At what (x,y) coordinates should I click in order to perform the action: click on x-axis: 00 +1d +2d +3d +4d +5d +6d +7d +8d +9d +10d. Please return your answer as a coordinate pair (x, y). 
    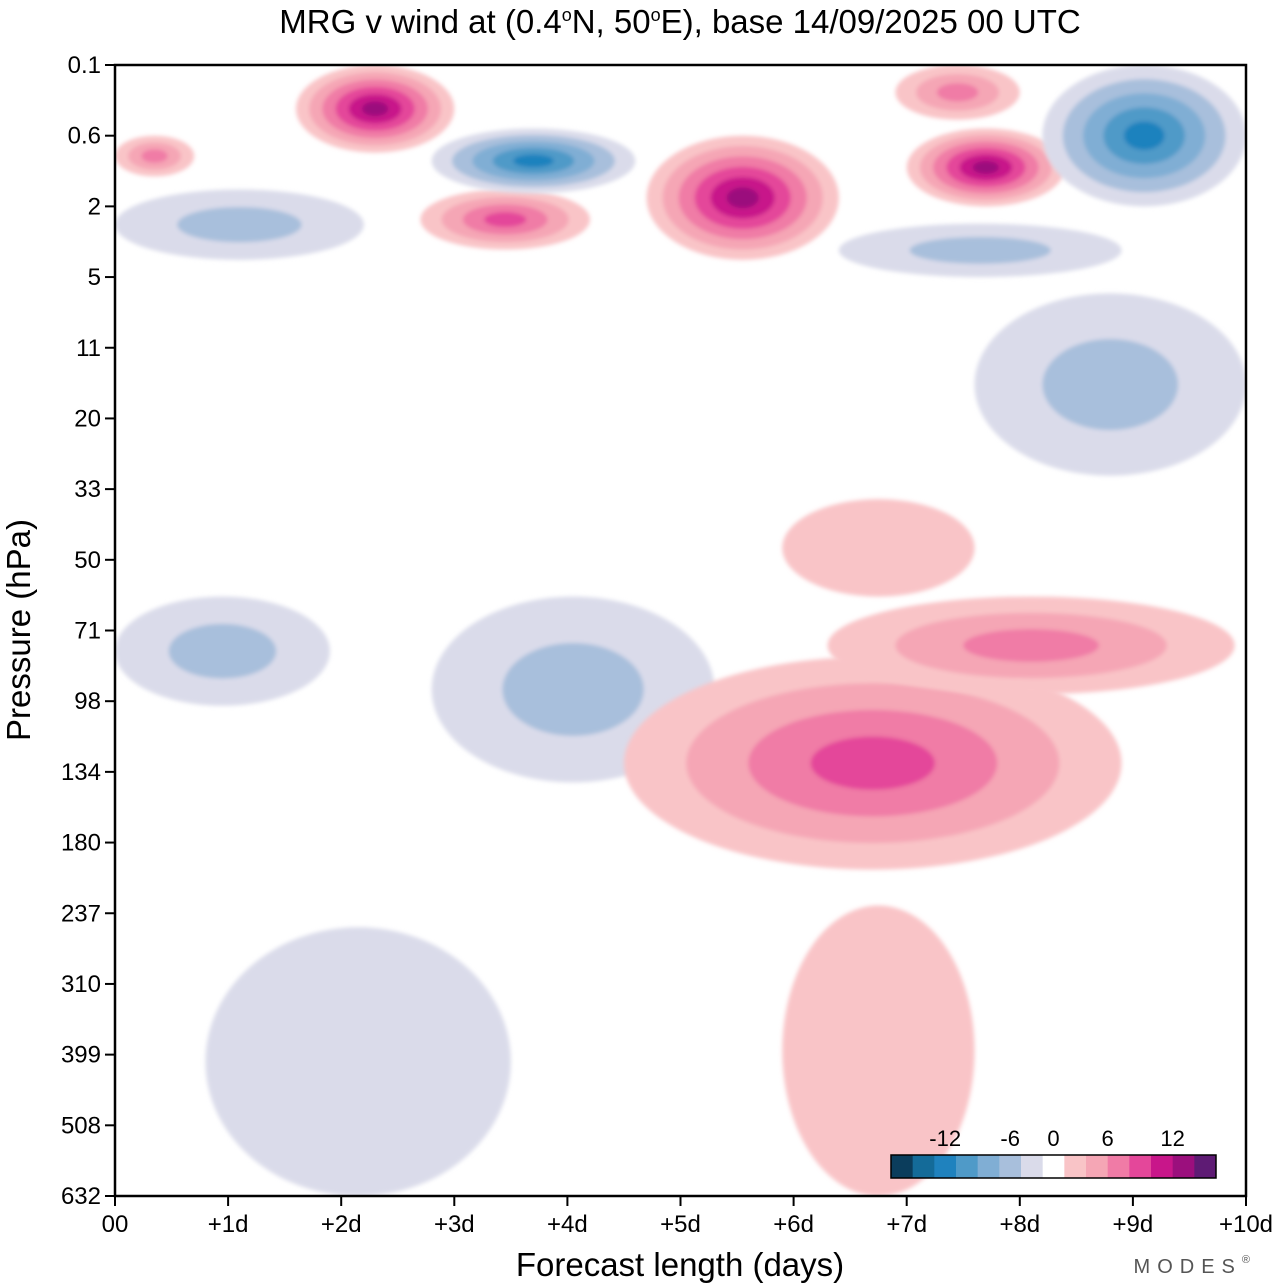
    Looking at the image, I should click on (687, 1217).